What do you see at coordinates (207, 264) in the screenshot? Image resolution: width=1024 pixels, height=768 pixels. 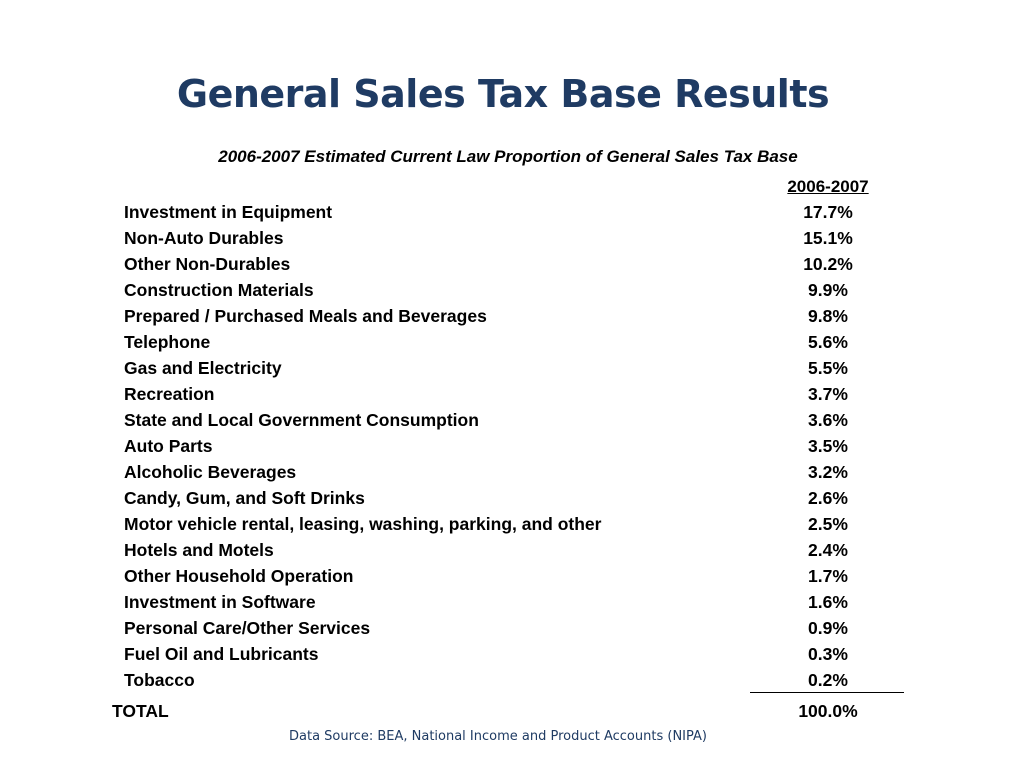 I see `row-label: Other Non-Durables` at bounding box center [207, 264].